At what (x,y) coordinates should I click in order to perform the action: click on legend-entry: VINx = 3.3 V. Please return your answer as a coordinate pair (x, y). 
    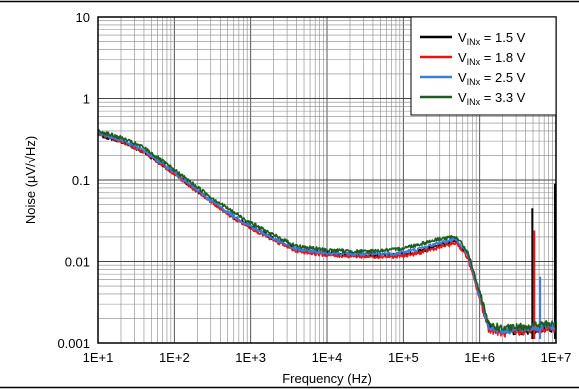
    Looking at the image, I should click on (492, 98).